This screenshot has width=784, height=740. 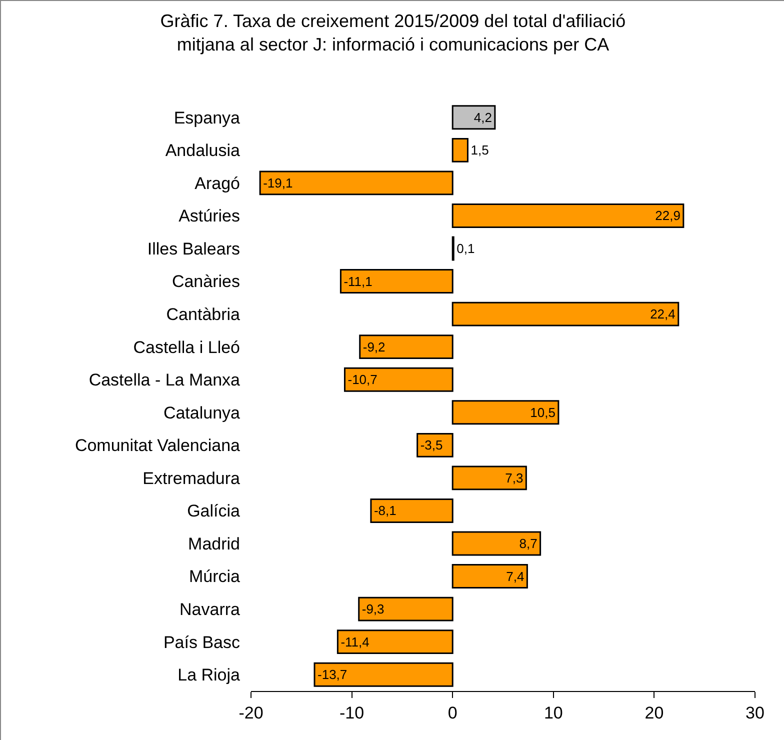 What do you see at coordinates (333, 674) in the screenshot?
I see `data-label: -13,7` at bounding box center [333, 674].